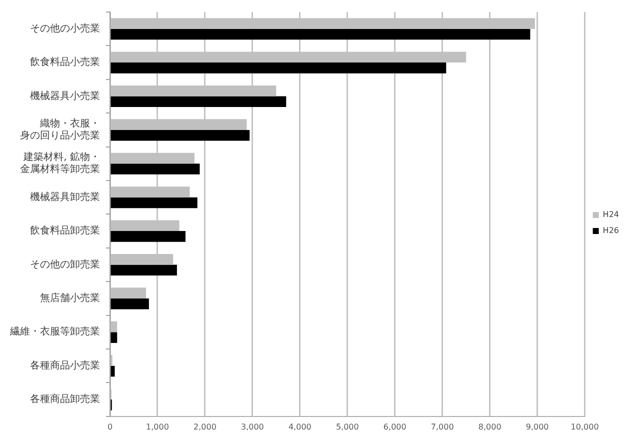 This screenshot has height=444, width=631. Describe the element at coordinates (300, 427) in the screenshot. I see `x-tick-label: 4,000` at that location.